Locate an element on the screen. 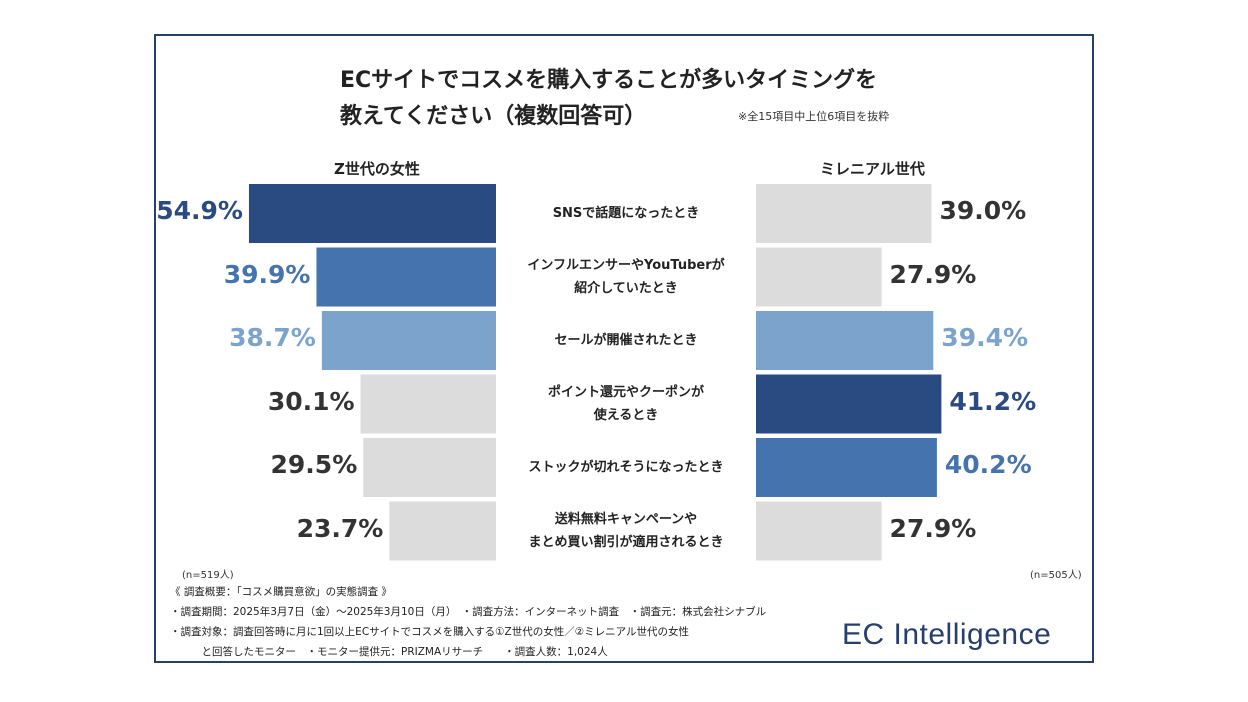 Image resolution: width=1248 pixels, height=702 pixels. category-label-line: セールが開催されたとき is located at coordinates (626, 340).